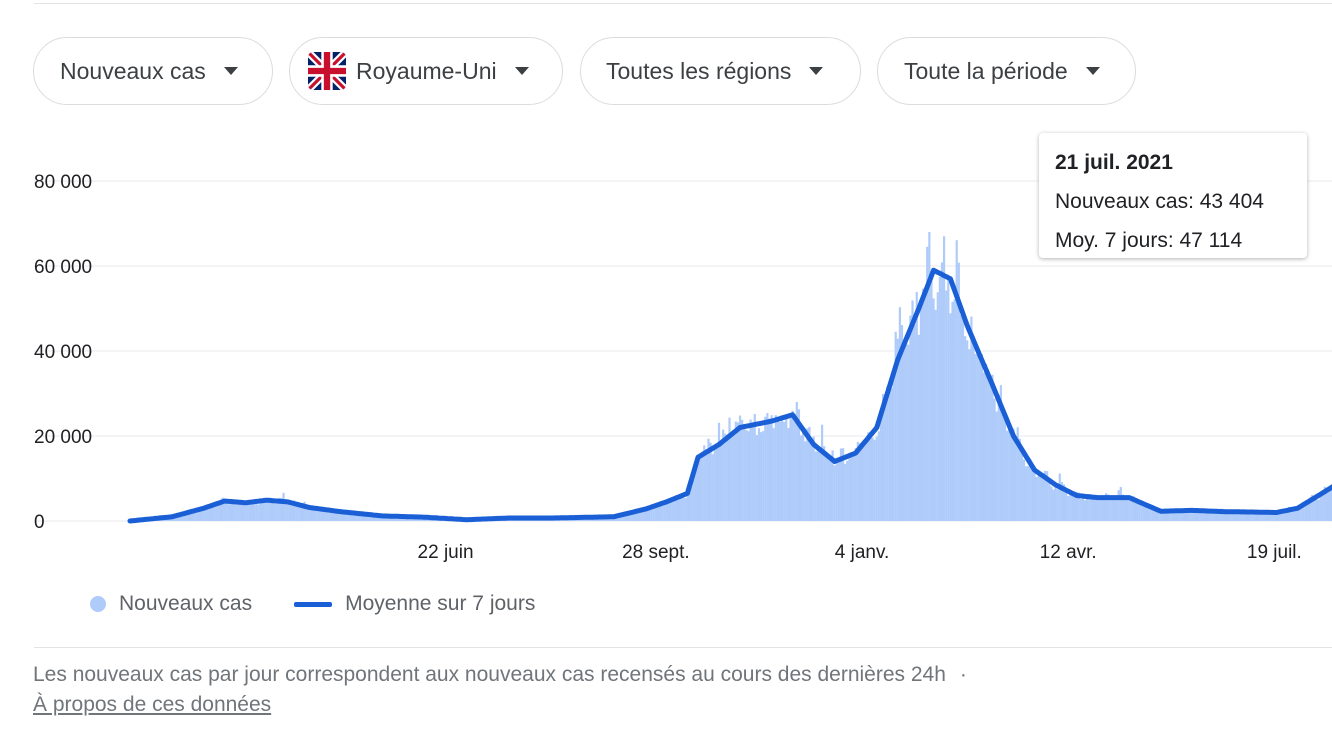 This screenshot has width=1332, height=736. Describe the element at coordinates (153, 71) in the screenshot. I see `metric-dropdown: Nouveaux cas` at that location.